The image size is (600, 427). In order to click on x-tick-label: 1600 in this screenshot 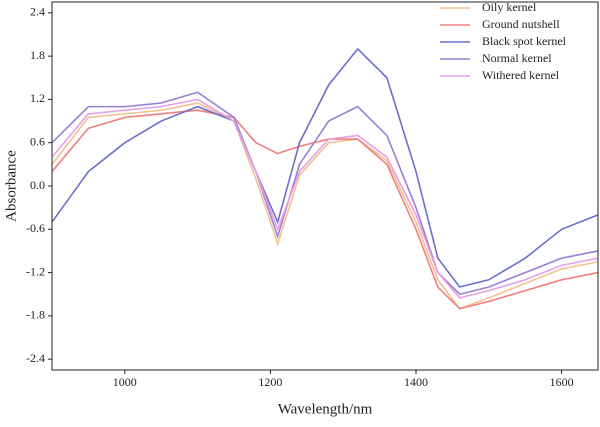, I will do `click(562, 382)`.